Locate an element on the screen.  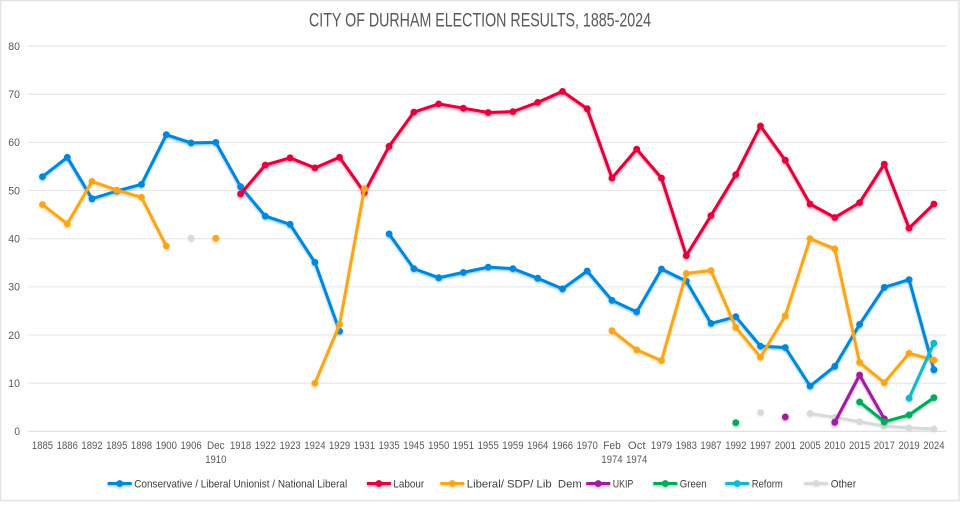
svg-text: 1997 is located at coordinates (760, 446).